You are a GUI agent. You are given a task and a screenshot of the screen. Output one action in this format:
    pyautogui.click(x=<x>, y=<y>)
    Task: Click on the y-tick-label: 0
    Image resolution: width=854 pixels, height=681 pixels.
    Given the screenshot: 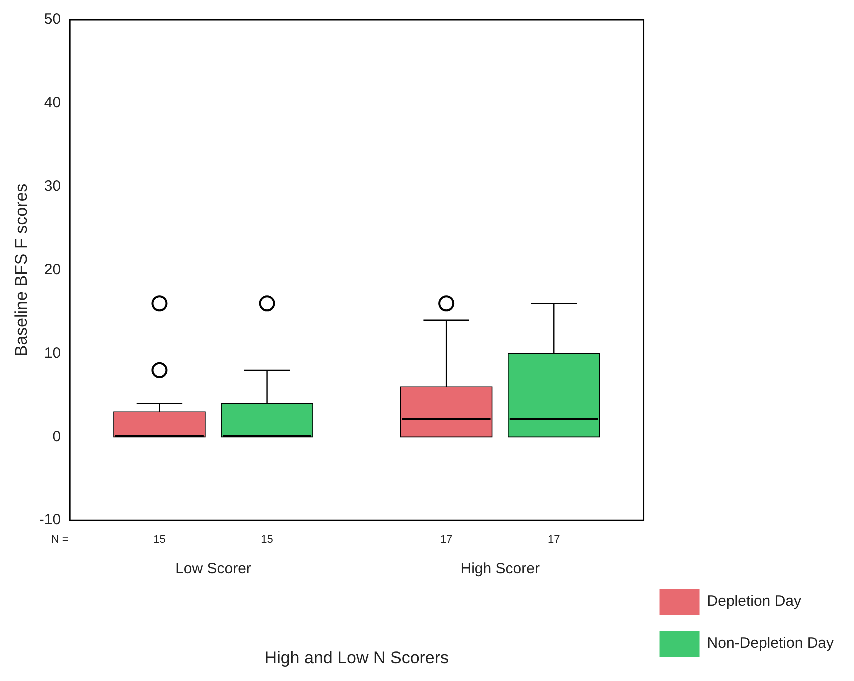 What is the action you would take?
    pyautogui.click(x=57, y=437)
    